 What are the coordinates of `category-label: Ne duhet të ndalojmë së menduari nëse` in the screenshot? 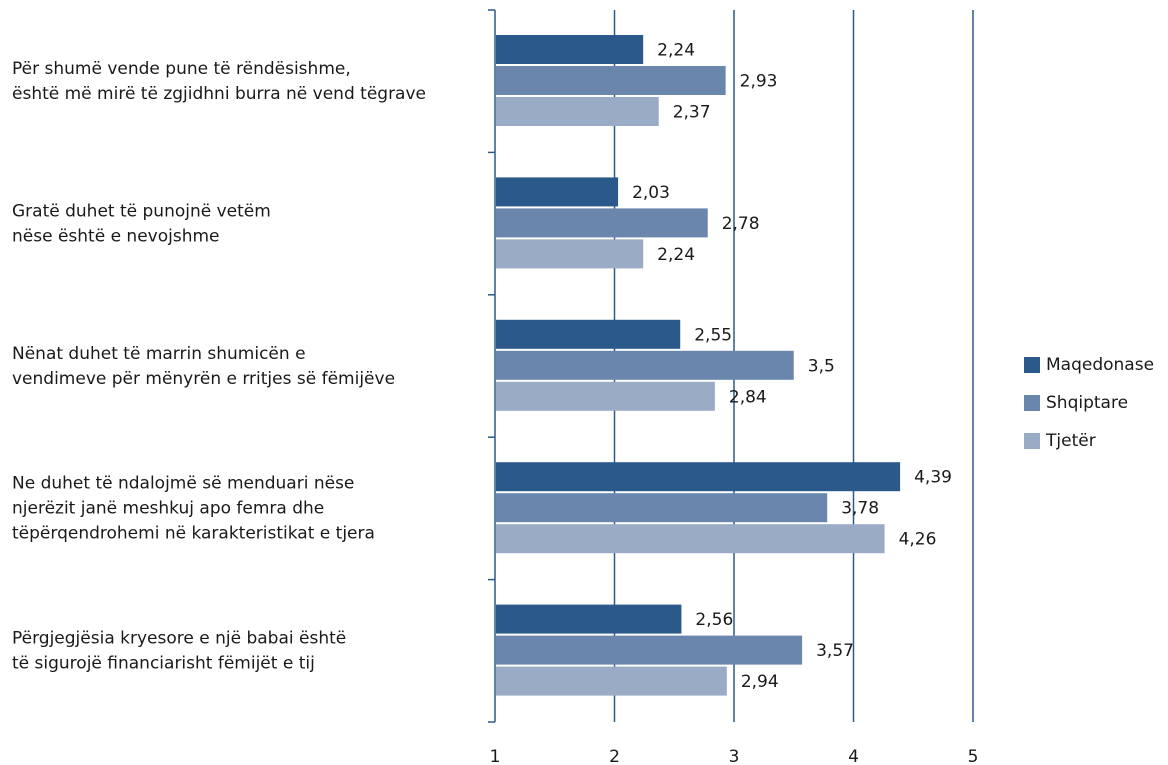 It's located at (183, 484).